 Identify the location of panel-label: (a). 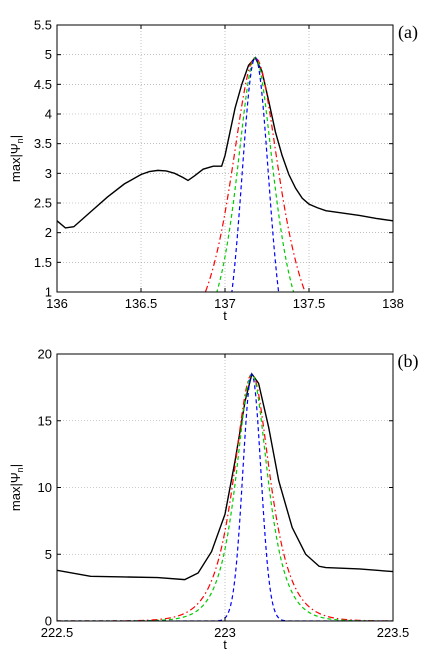
(408, 32).